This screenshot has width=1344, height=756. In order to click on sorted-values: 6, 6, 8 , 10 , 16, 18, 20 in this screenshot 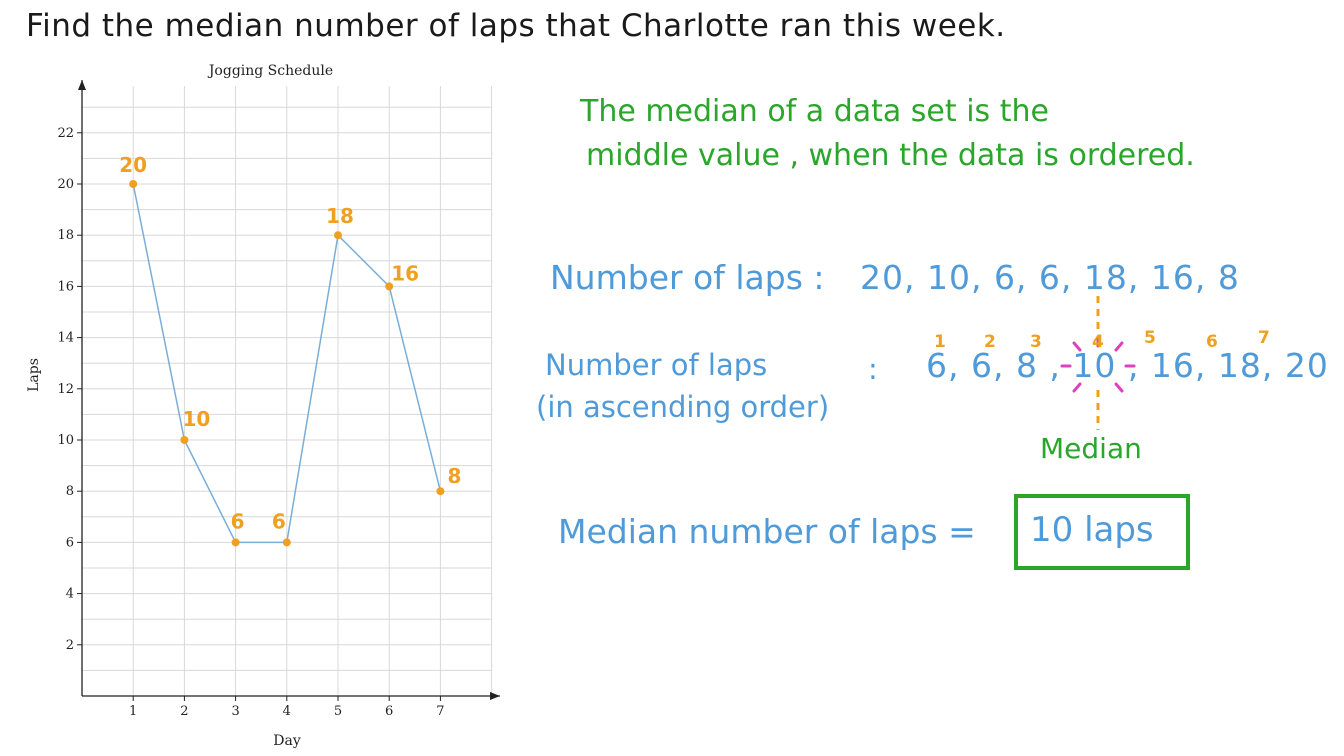, I will do `click(1127, 365)`.